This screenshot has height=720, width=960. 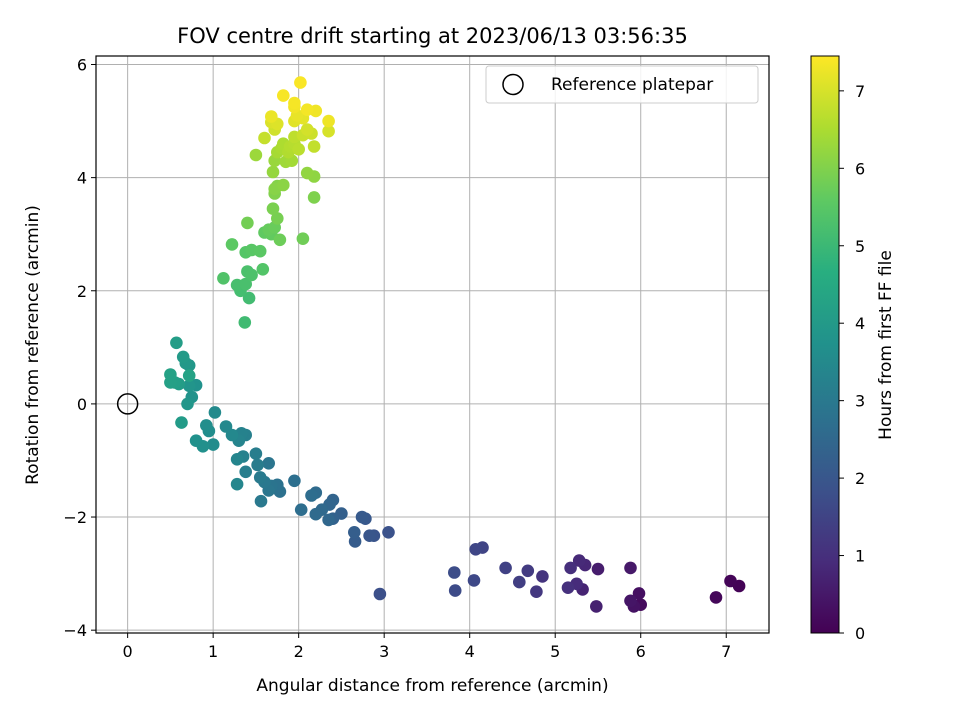 I want to click on legend-box, so click(x=622, y=84).